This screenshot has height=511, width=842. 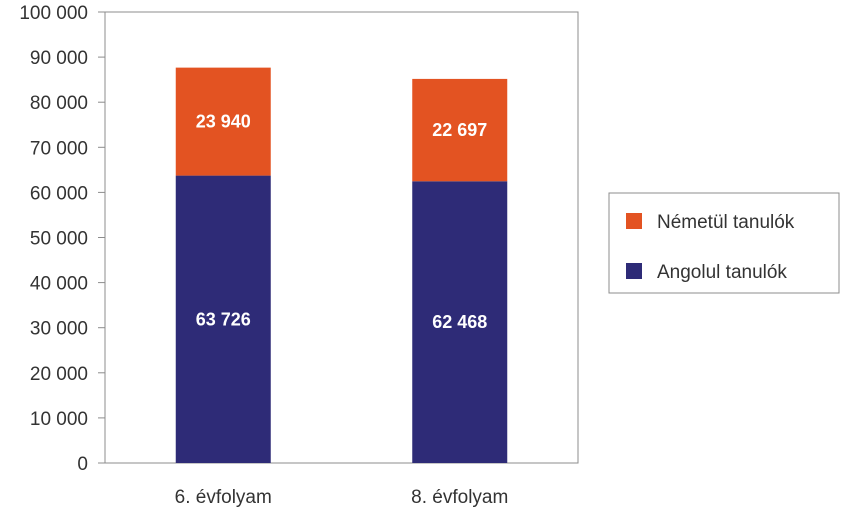 I want to click on y-tick-label: 80 000, so click(x=59, y=103).